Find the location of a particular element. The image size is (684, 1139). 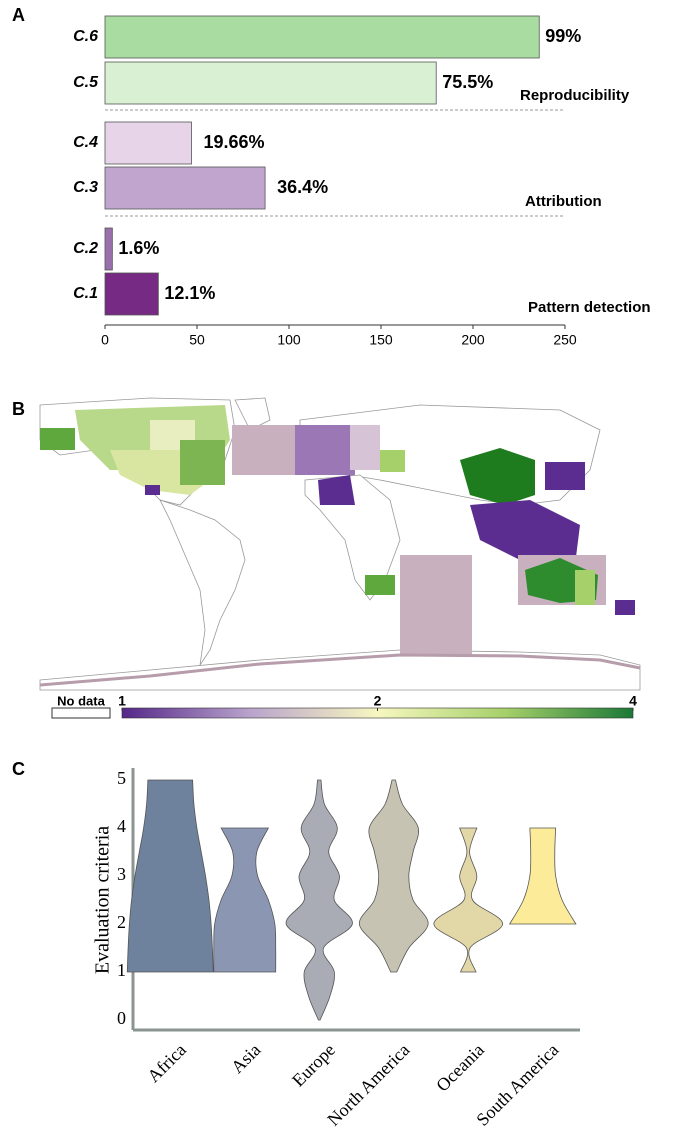

y-tick-label: 5 is located at coordinates (121, 778).